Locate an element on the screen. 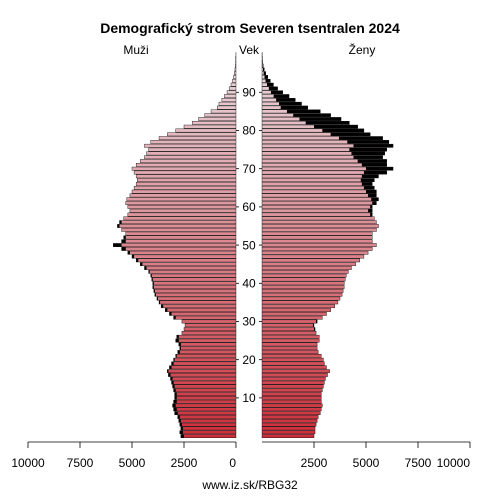 The image size is (500, 500). x-tick-label: 0 is located at coordinates (232, 463).